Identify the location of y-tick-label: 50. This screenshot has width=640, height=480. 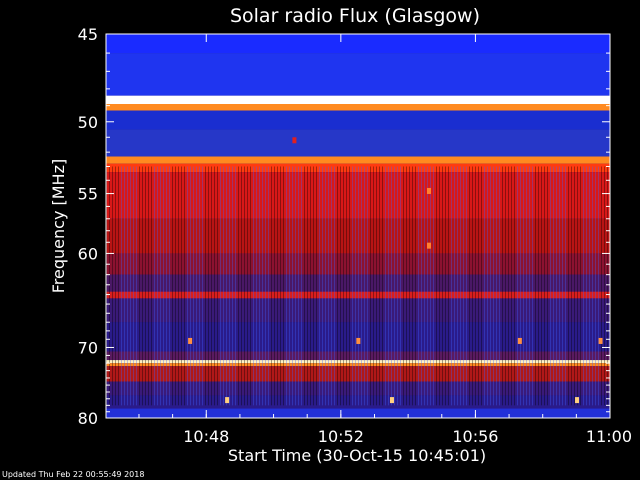
(88, 122).